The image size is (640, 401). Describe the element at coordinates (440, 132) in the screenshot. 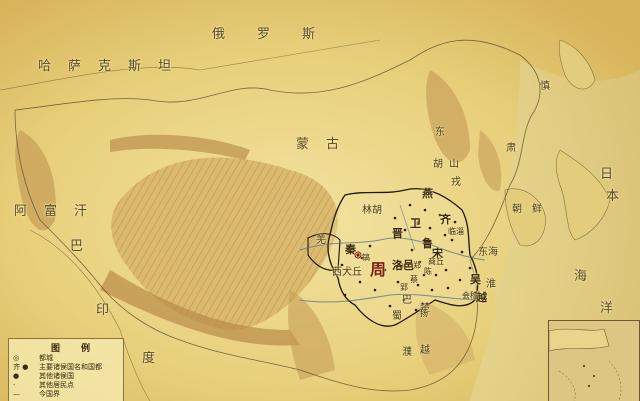

I see `label-donghu: 东` at that location.